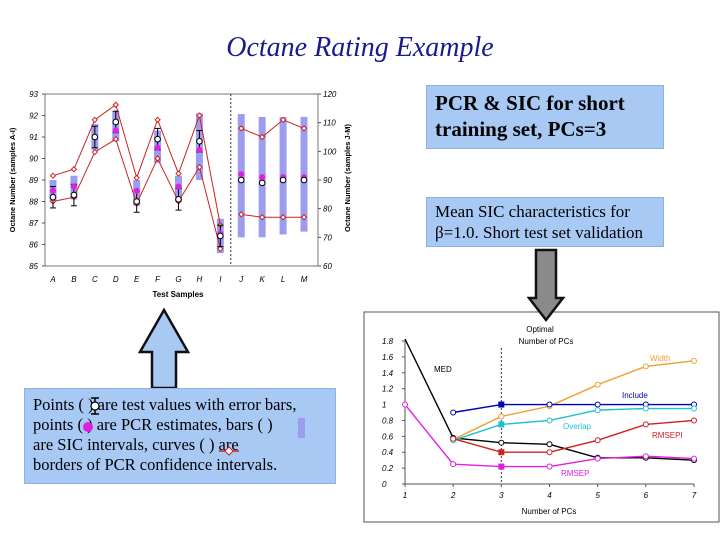 The height and width of the screenshot is (540, 720). I want to click on y-tick-label-left: 91, so click(33, 137).